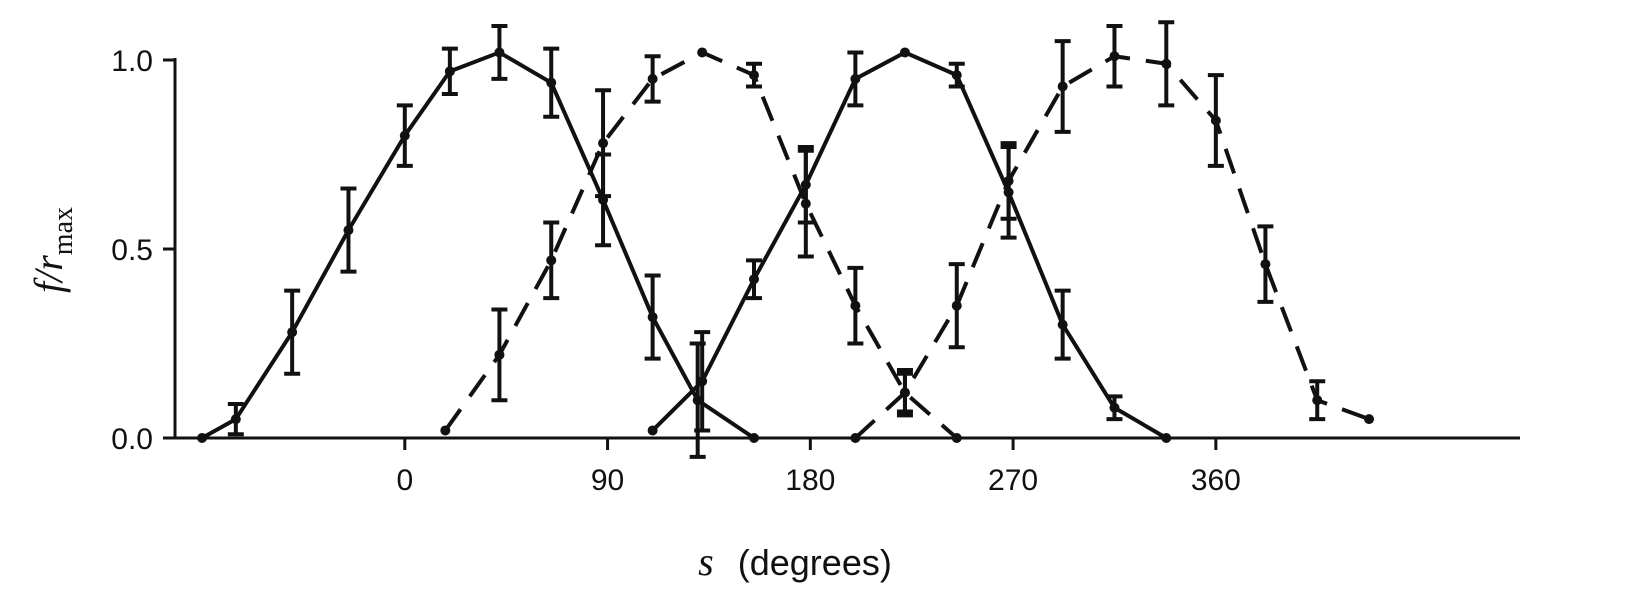  I want to click on x-tick-label: 0, so click(404, 480).